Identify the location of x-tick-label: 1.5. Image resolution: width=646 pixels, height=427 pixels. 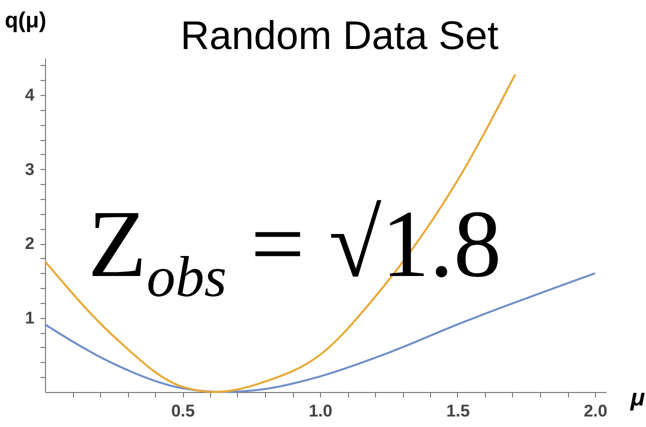
(458, 411).